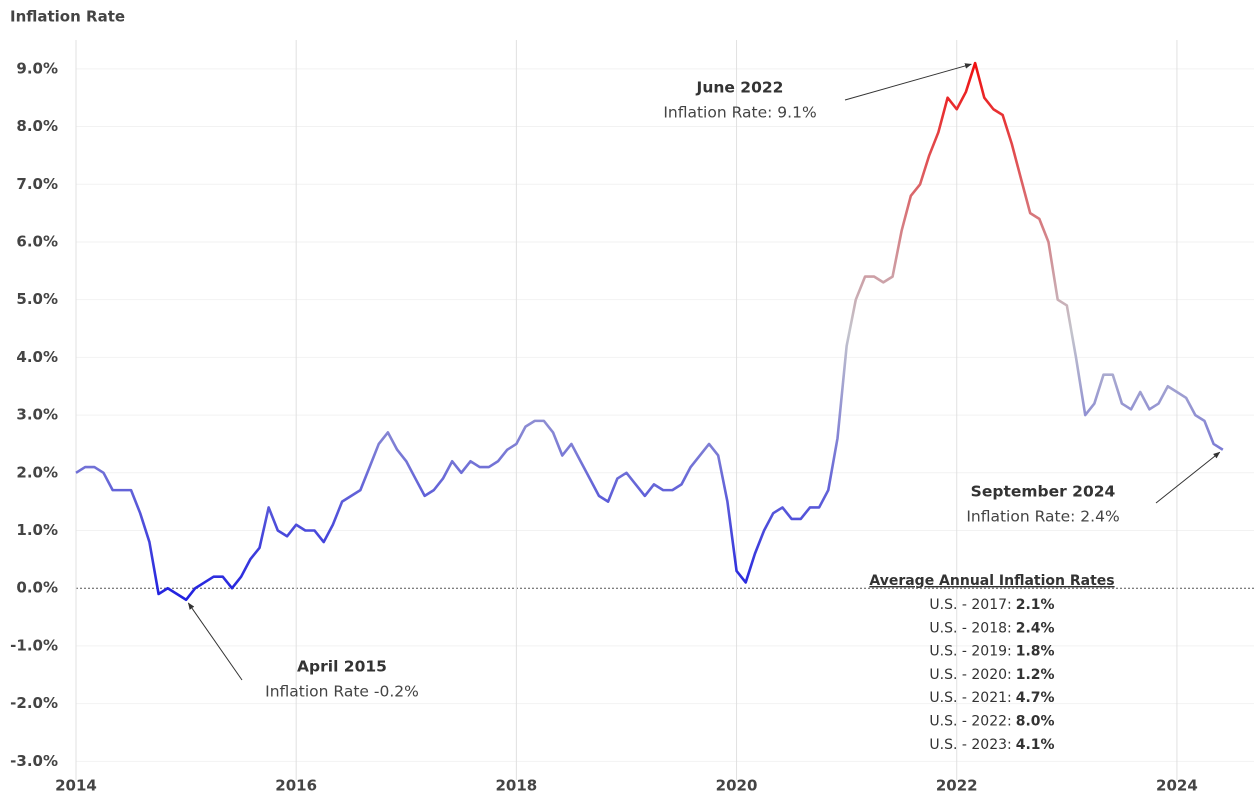 The height and width of the screenshot is (795, 1254). Describe the element at coordinates (970, 675) in the screenshot. I see `summary-label: U.S. - 2020:` at that location.